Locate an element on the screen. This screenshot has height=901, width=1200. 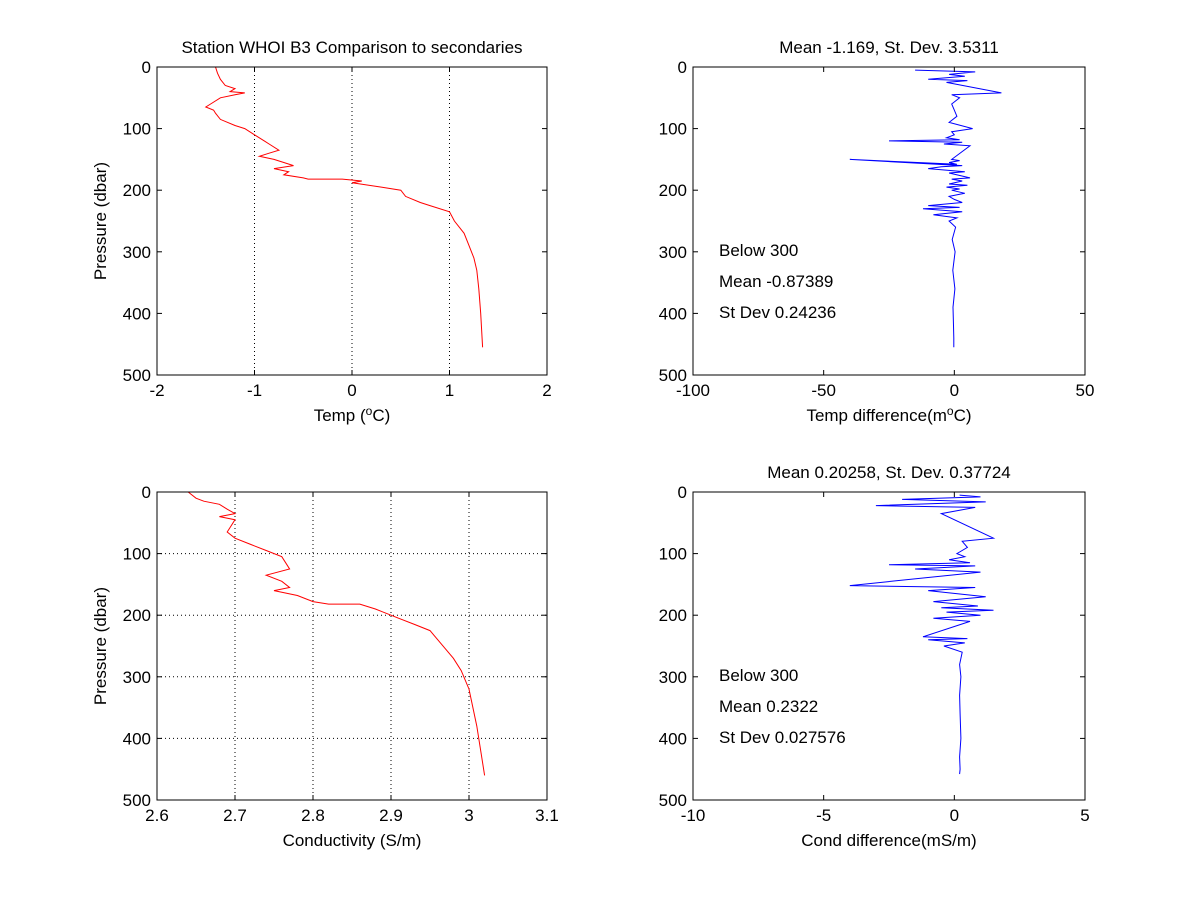
x-tick-label: 50 is located at coordinates (1085, 390).